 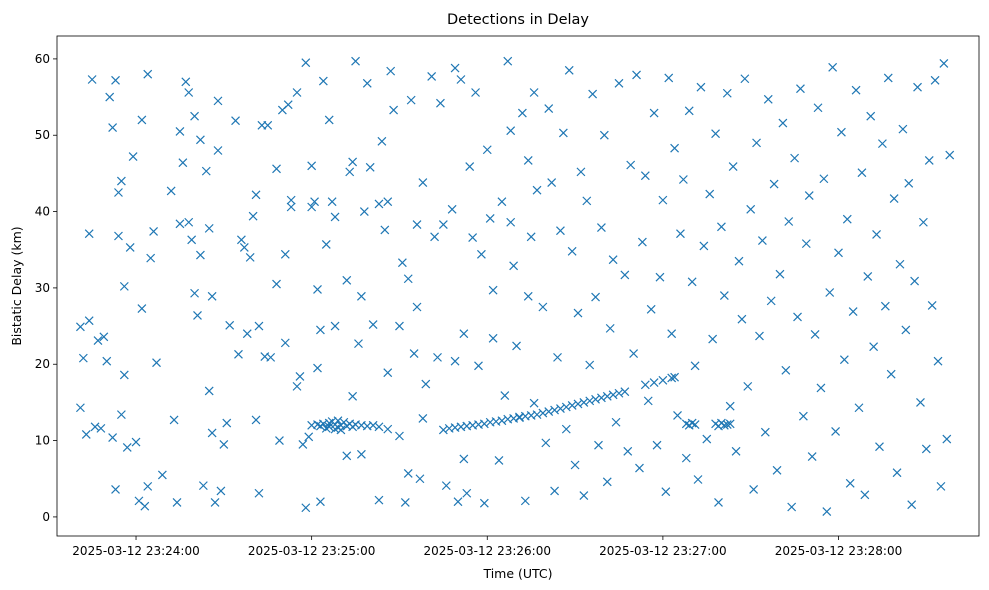 I want to click on x-tick-label: 2025-03-12 23:26:00, so click(x=487, y=551).